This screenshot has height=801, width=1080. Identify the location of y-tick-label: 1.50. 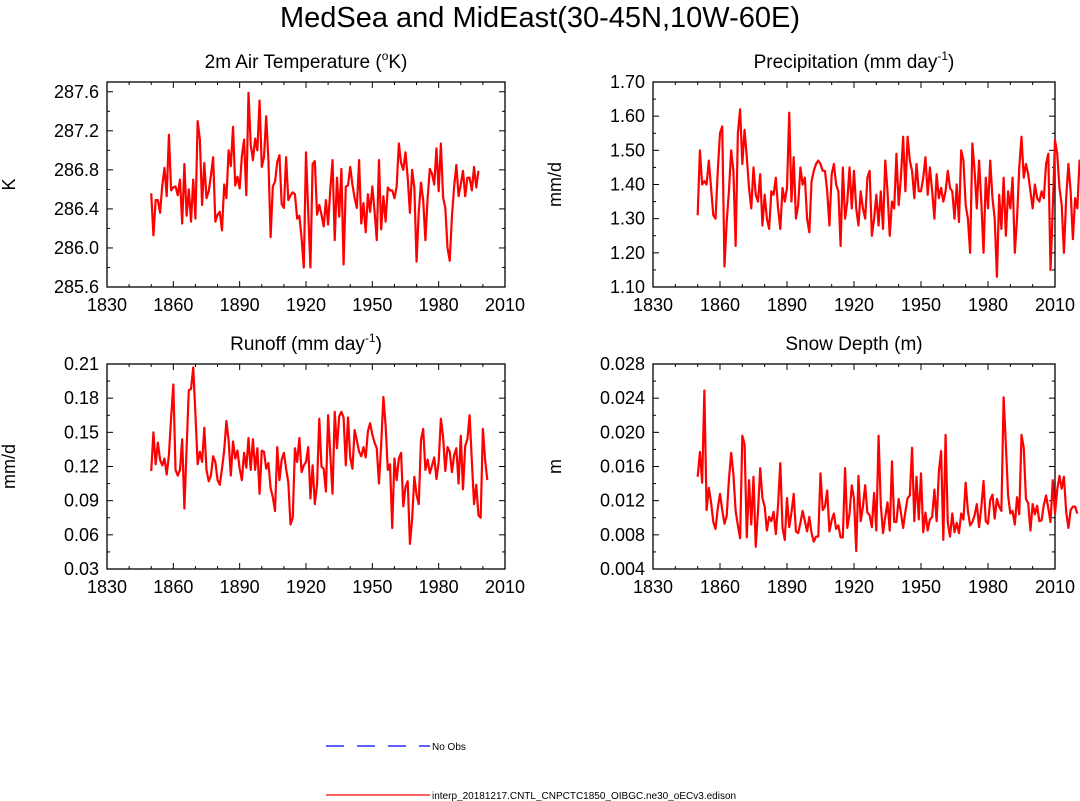
(627, 150).